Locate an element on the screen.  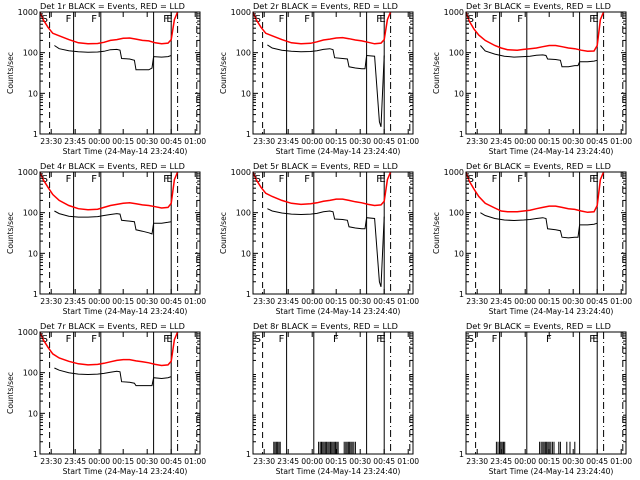
chart-title: Det 6r BLACK = Events, RED = LLD is located at coordinates (538, 166).